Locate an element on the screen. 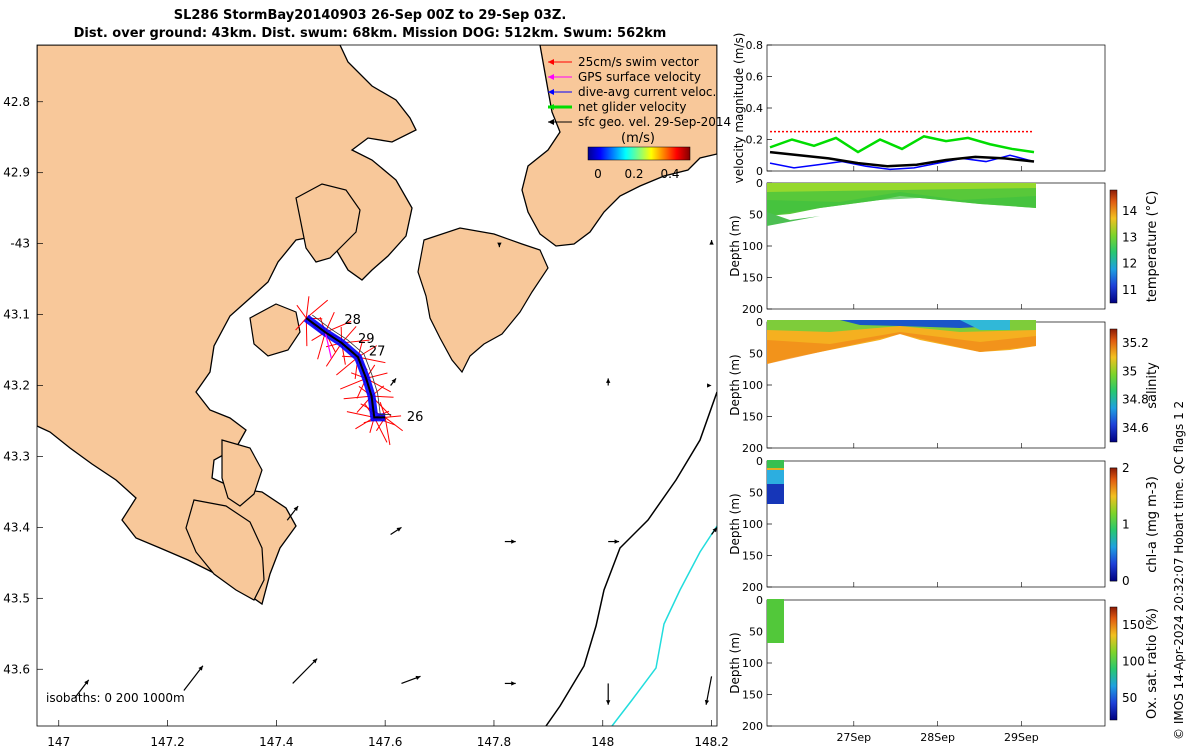 The width and height of the screenshot is (1200, 750). velocity-y-tick-label: 0.6 is located at coordinates (755, 77).